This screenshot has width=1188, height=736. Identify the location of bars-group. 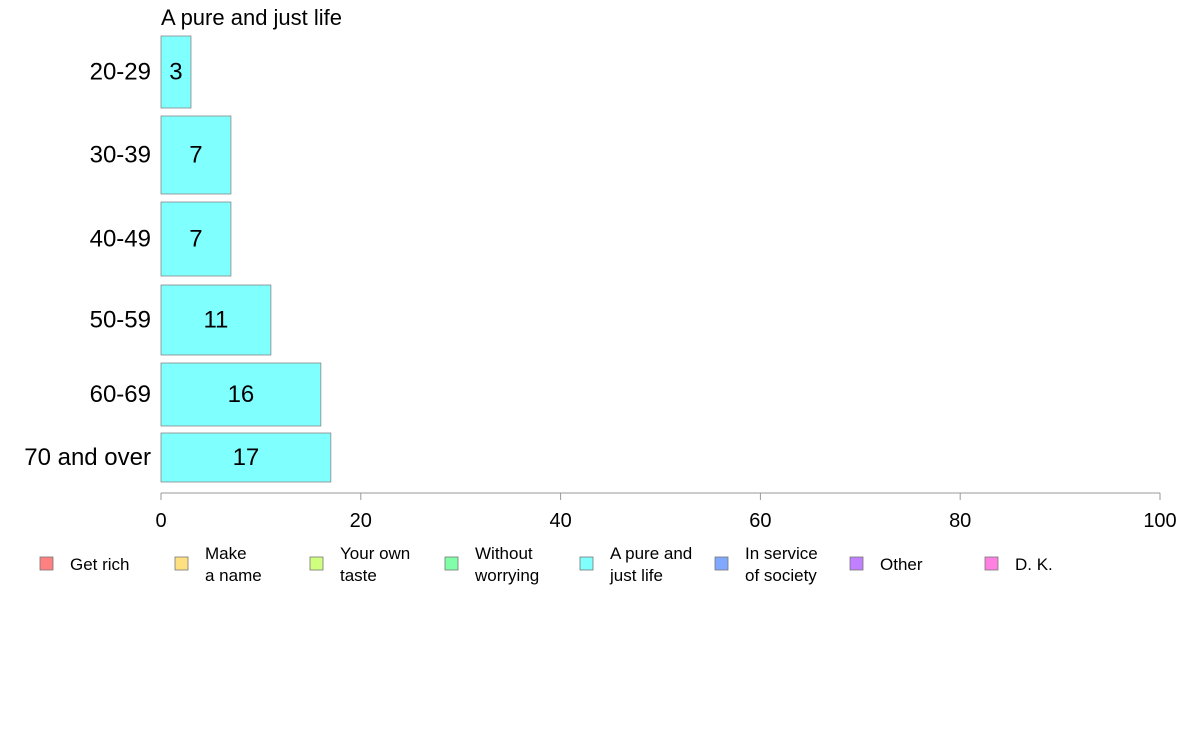
(246, 259).